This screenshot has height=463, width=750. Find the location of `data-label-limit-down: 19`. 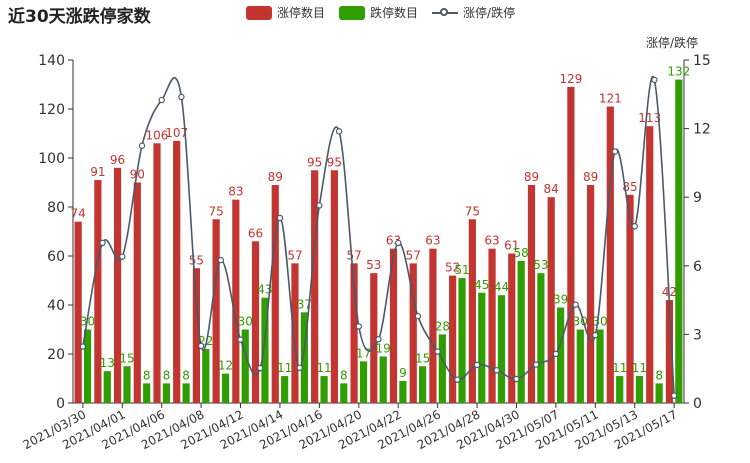

data-label-limit-down: 19 is located at coordinates (383, 348).